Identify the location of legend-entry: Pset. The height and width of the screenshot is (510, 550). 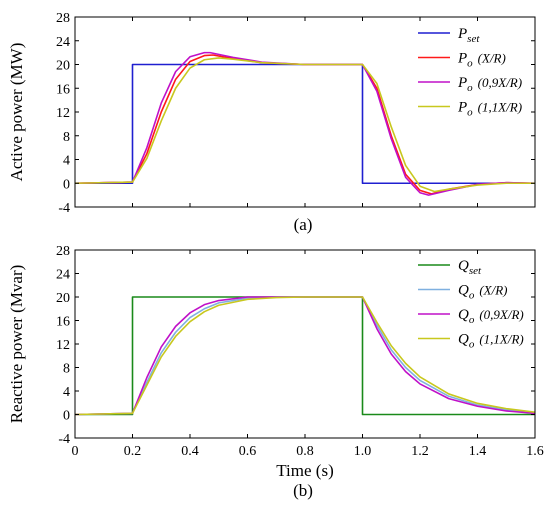
(468, 35).